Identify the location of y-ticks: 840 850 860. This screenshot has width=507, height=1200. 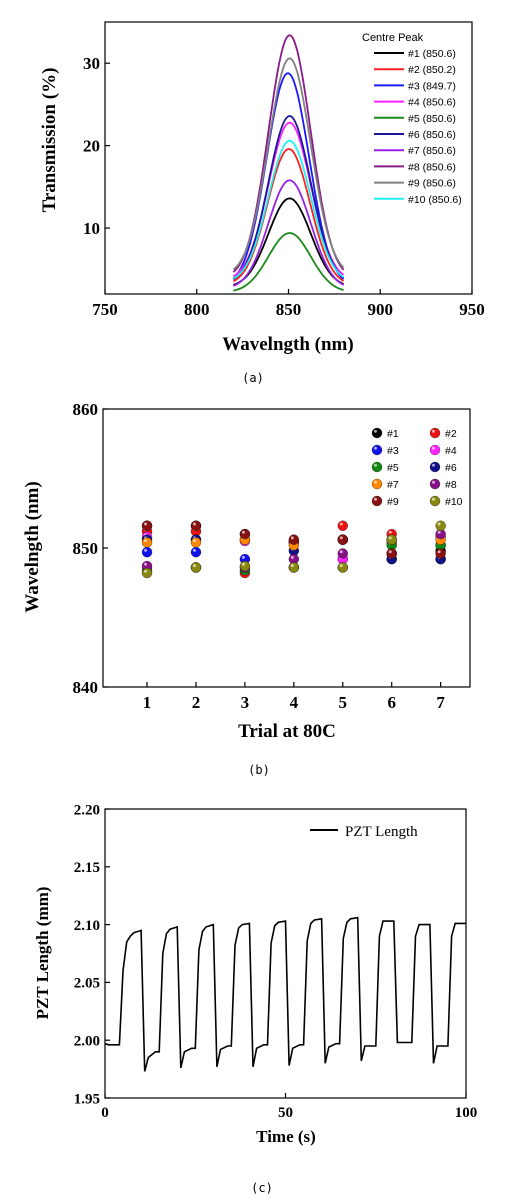
(90, 548).